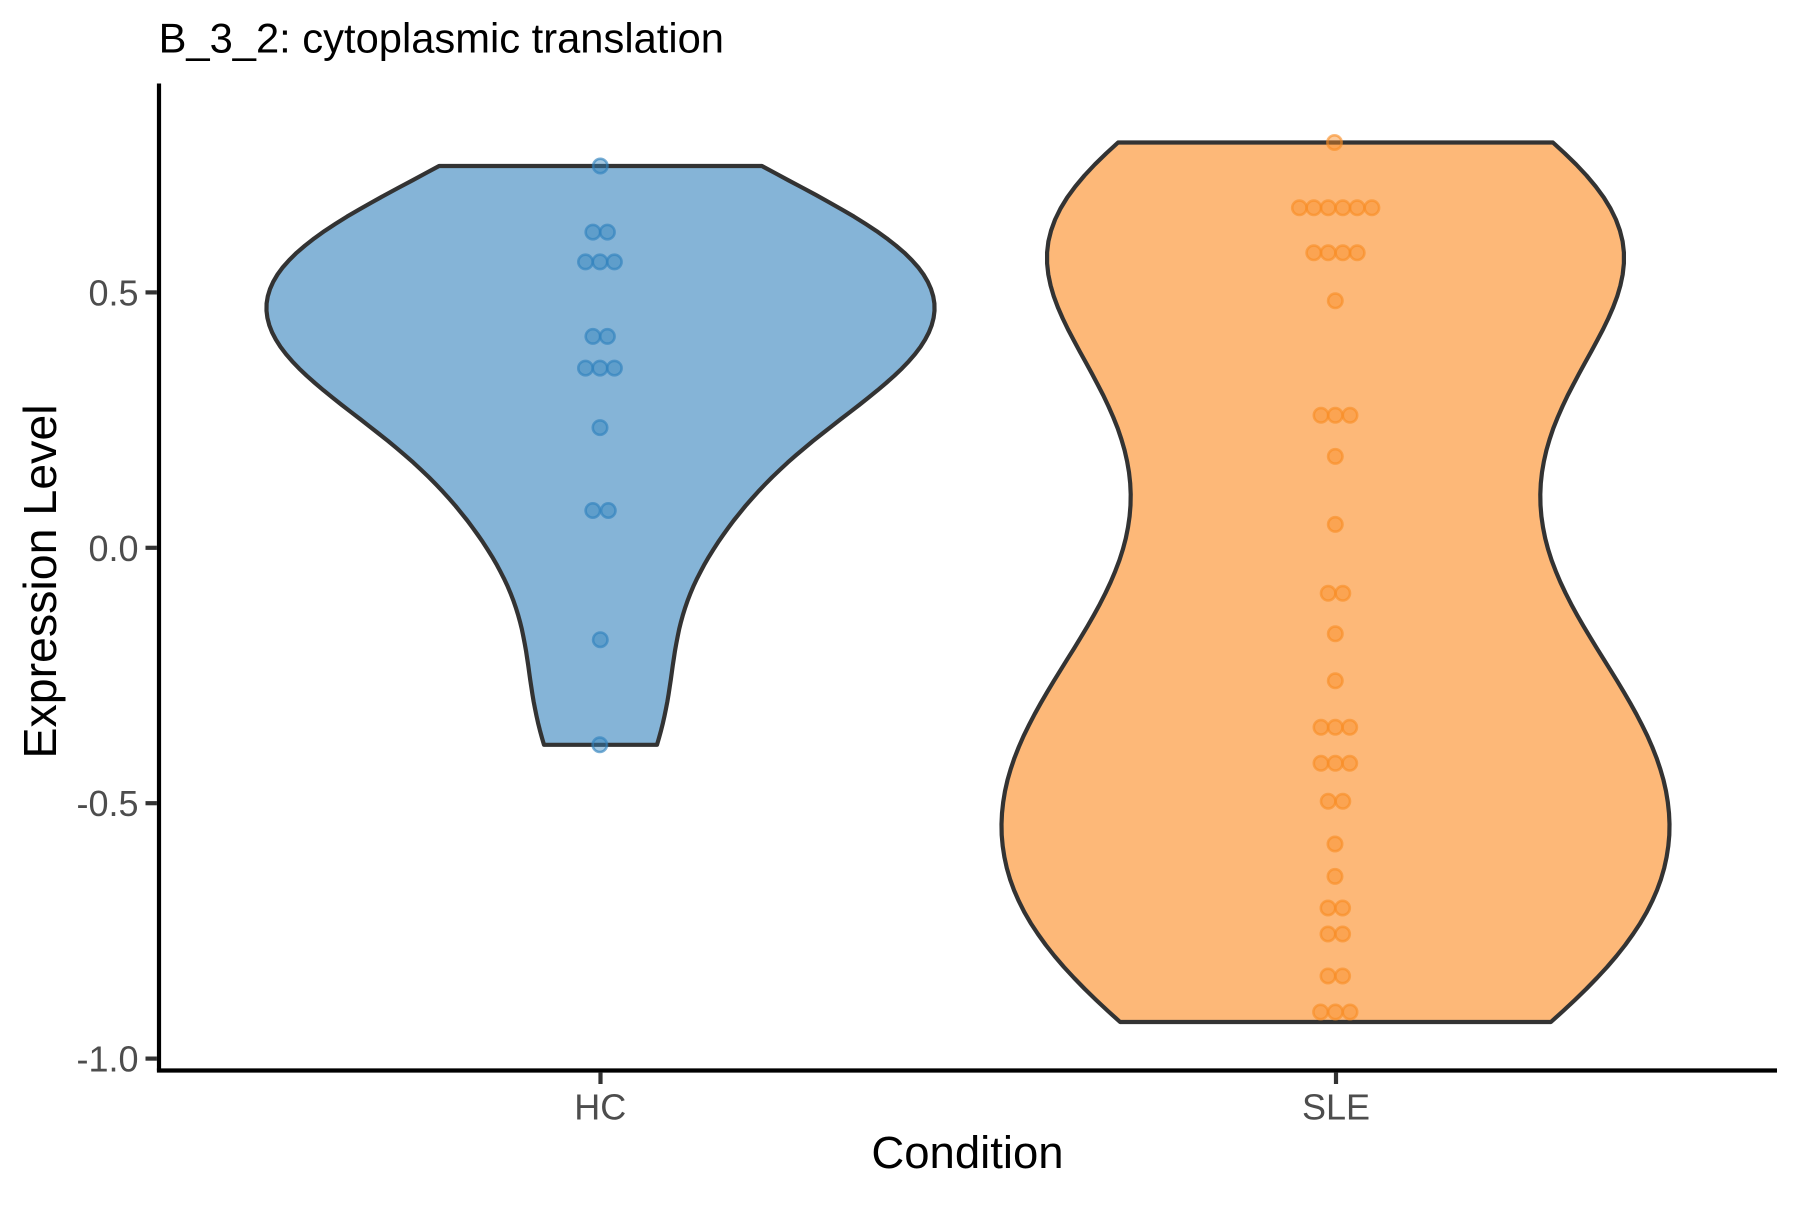 The height and width of the screenshot is (1205, 1800). Describe the element at coordinates (113, 548) in the screenshot. I see `svg-text: 0.0` at that location.